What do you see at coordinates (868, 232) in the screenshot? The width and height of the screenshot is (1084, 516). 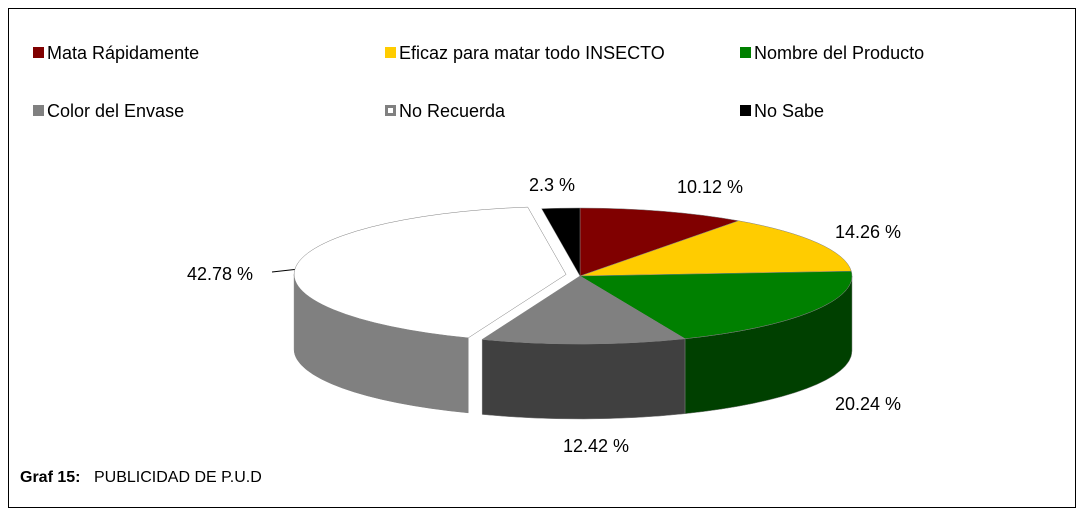 I see `data-label: 14.26 %` at bounding box center [868, 232].